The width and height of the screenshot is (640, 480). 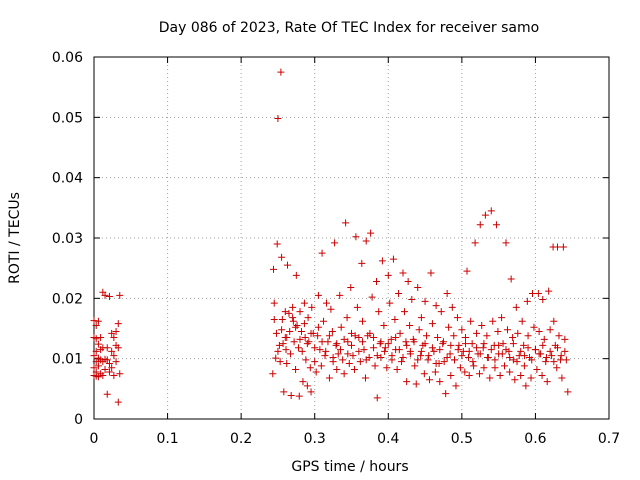 What do you see at coordinates (67, 118) in the screenshot?
I see `y-tick-label: 0.05` at bounding box center [67, 118].